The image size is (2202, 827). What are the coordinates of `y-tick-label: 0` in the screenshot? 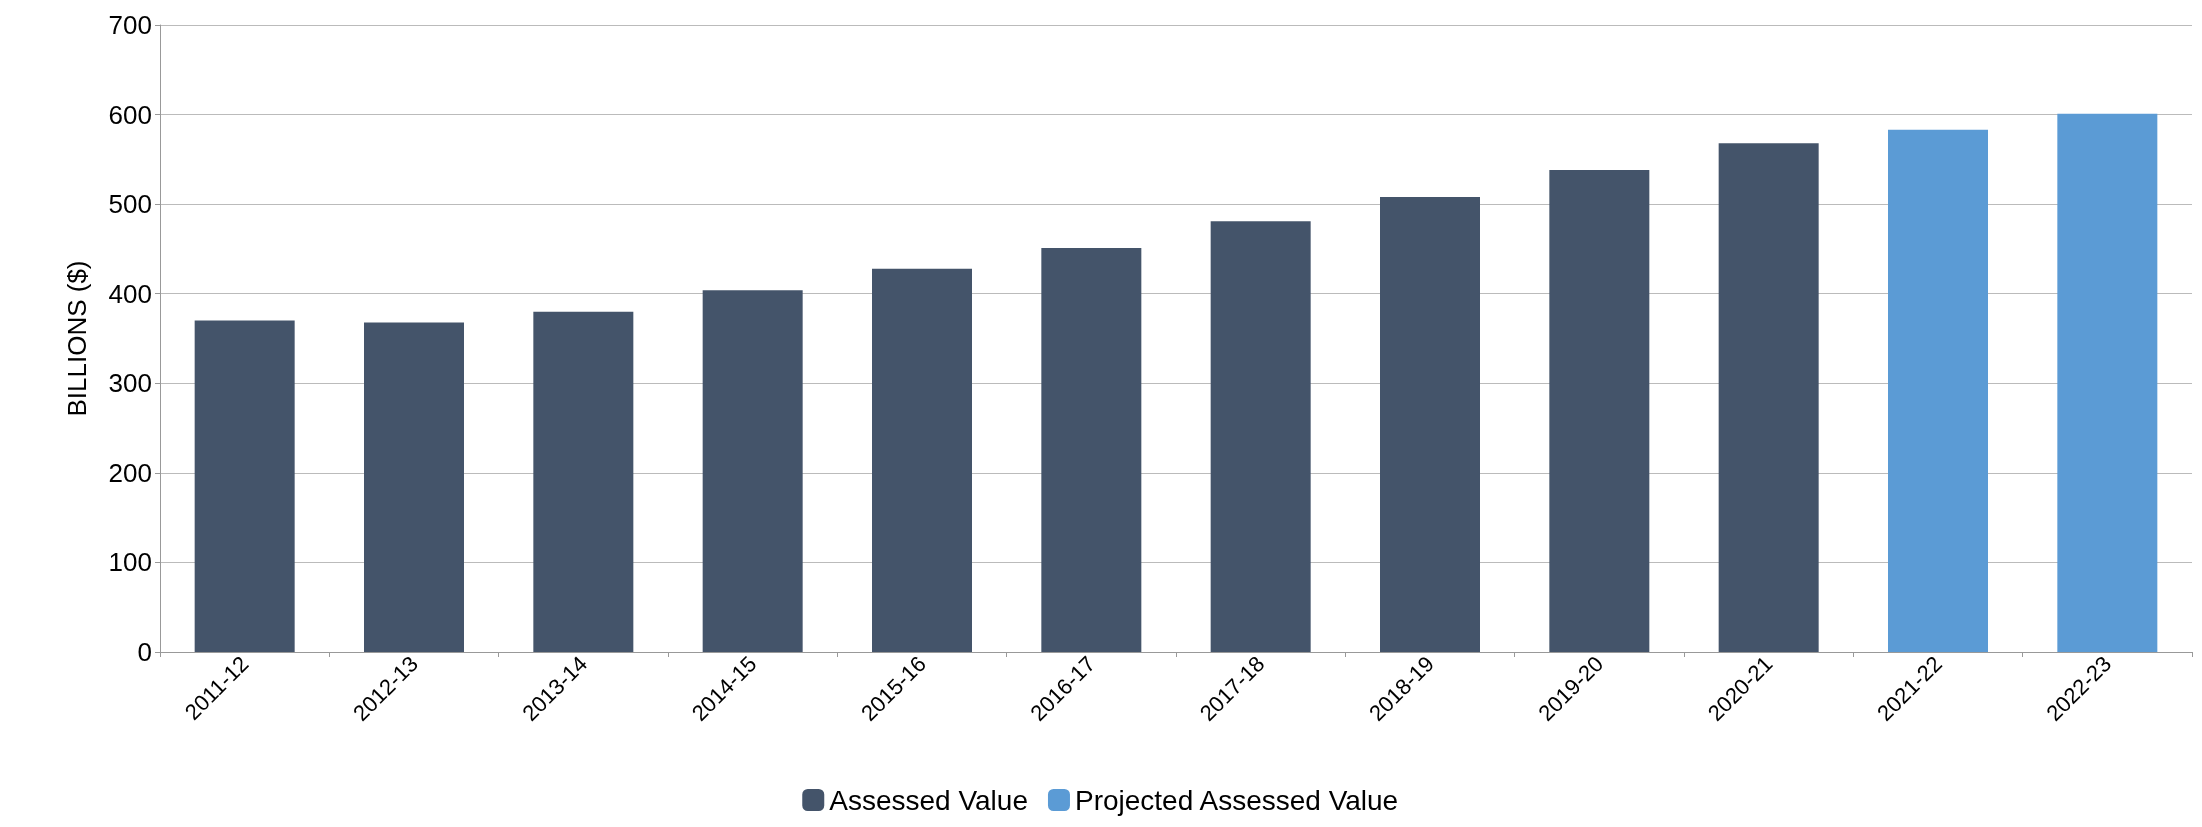 It's located at (144, 652).